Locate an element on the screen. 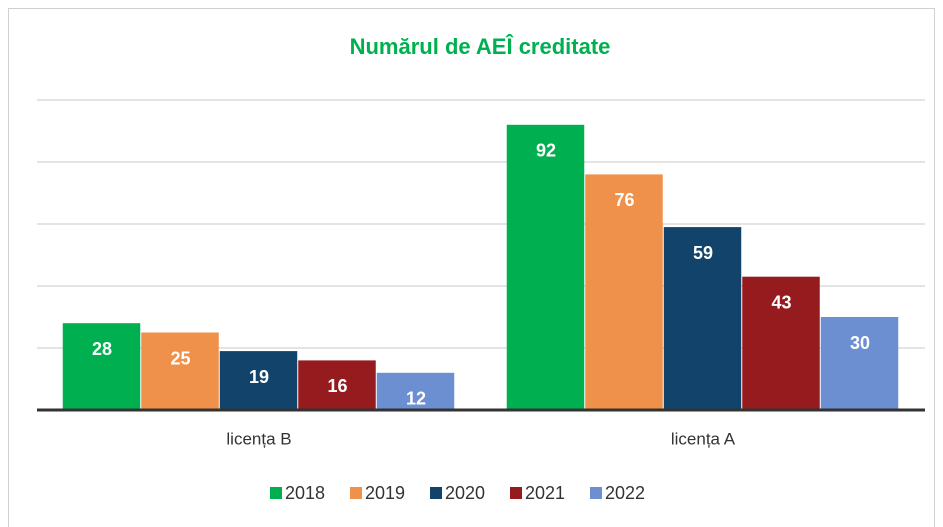  chart-title: Numărul de AEÎ creditate is located at coordinates (480, 46).